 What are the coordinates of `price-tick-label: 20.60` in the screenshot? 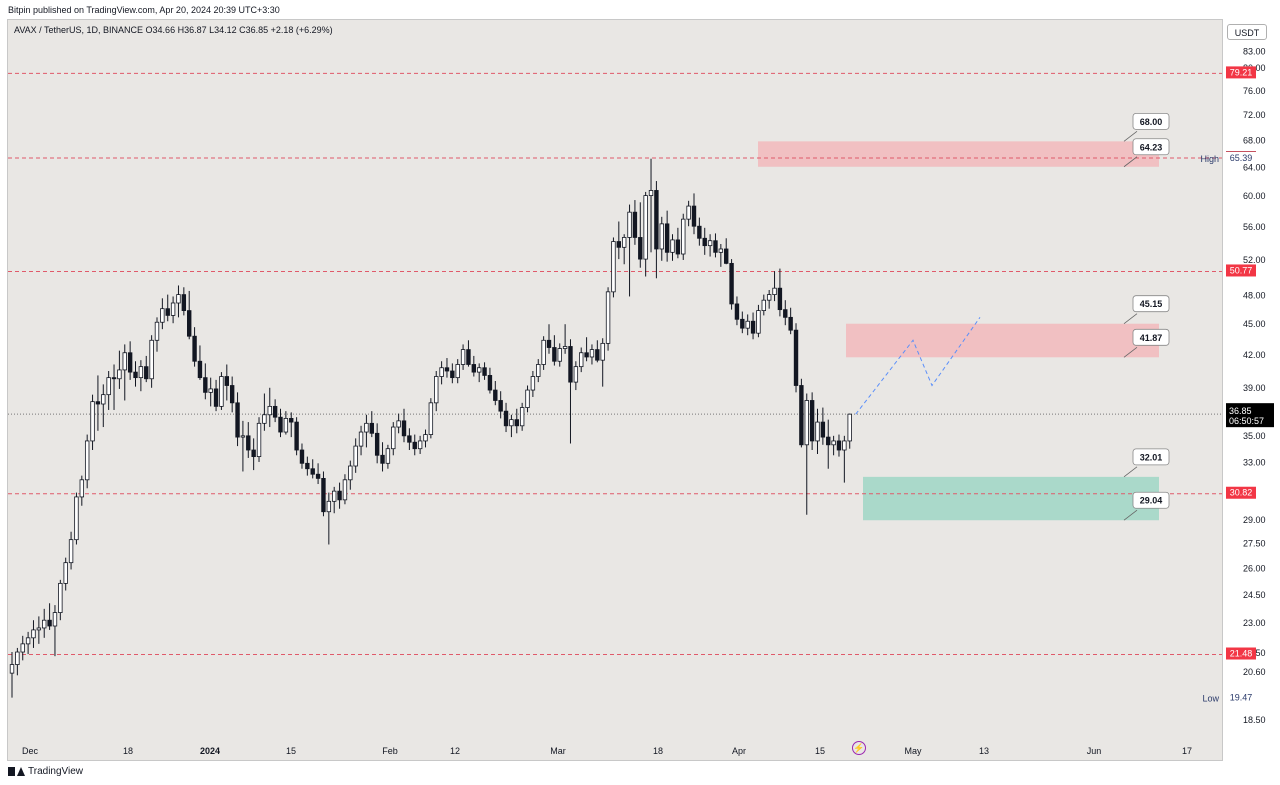 It's located at (1254, 672).